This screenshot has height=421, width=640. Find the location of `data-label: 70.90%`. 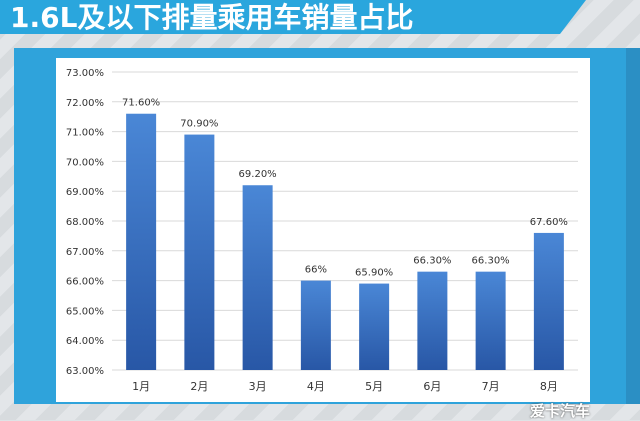

data-label: 70.90% is located at coordinates (199, 124).